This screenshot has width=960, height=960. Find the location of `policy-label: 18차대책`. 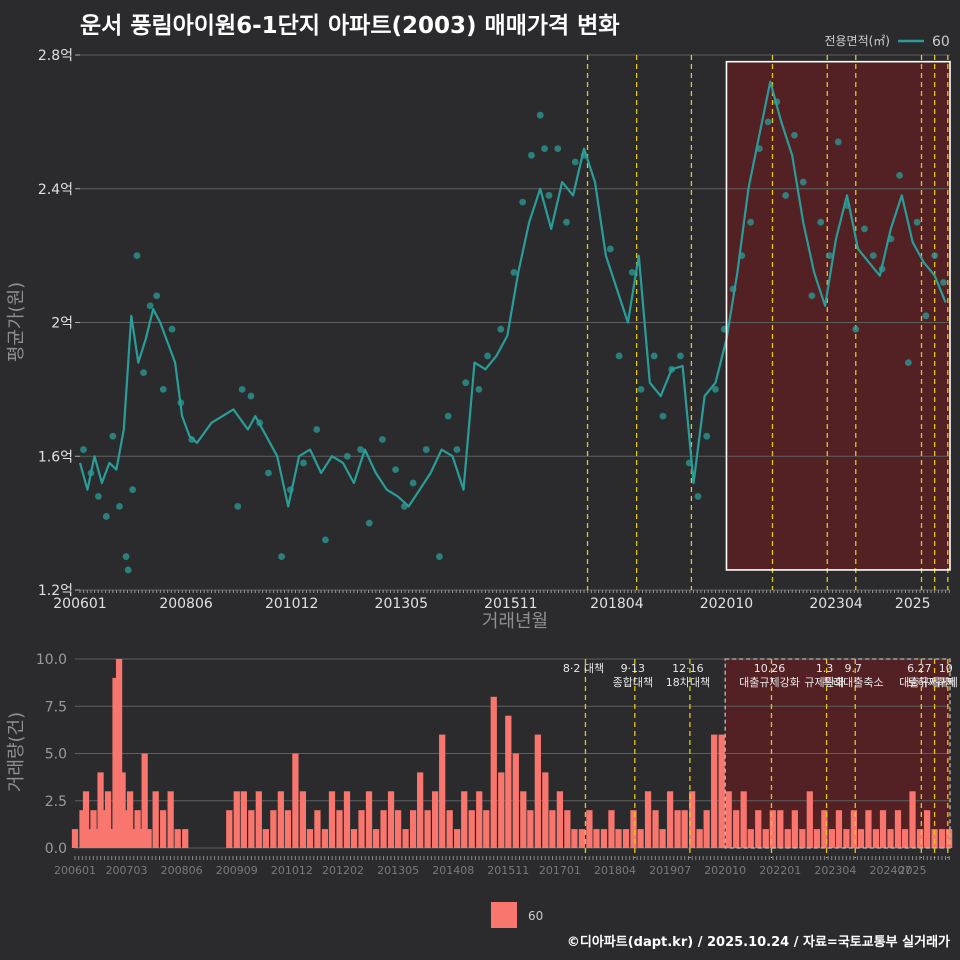

policy-label: 18차대책 is located at coordinates (688, 682).